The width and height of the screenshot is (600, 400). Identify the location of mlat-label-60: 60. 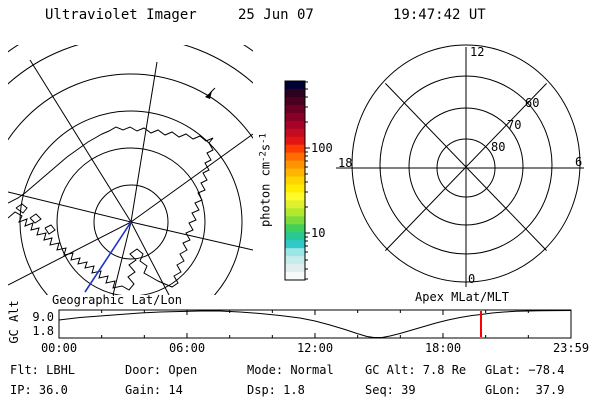
(532, 103).